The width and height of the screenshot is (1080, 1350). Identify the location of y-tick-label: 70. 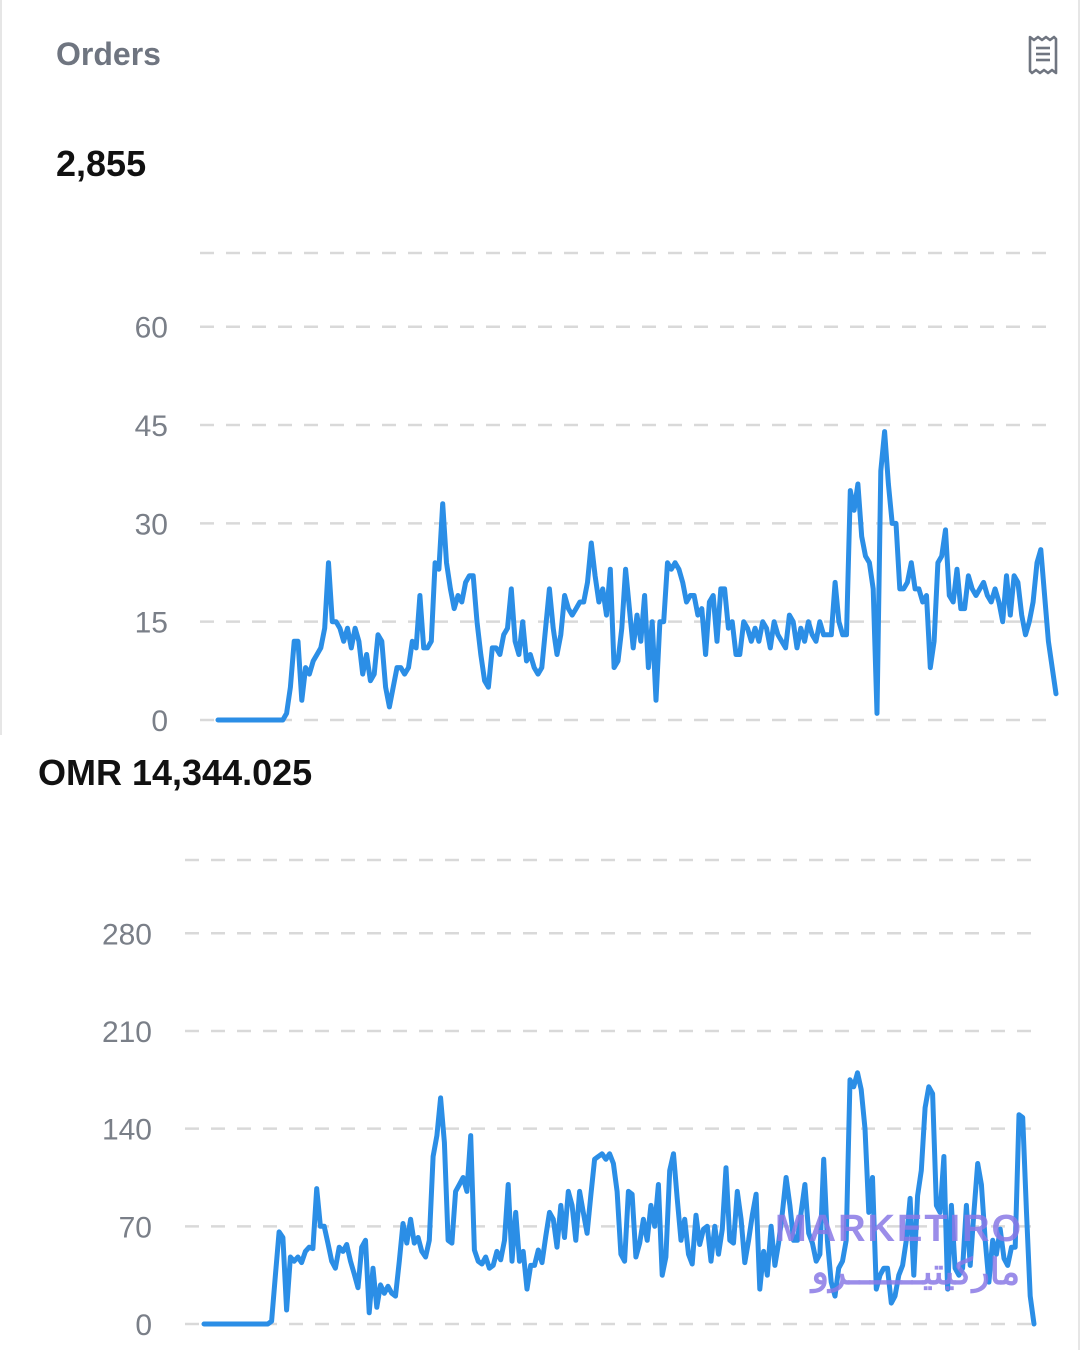
(135, 1227).